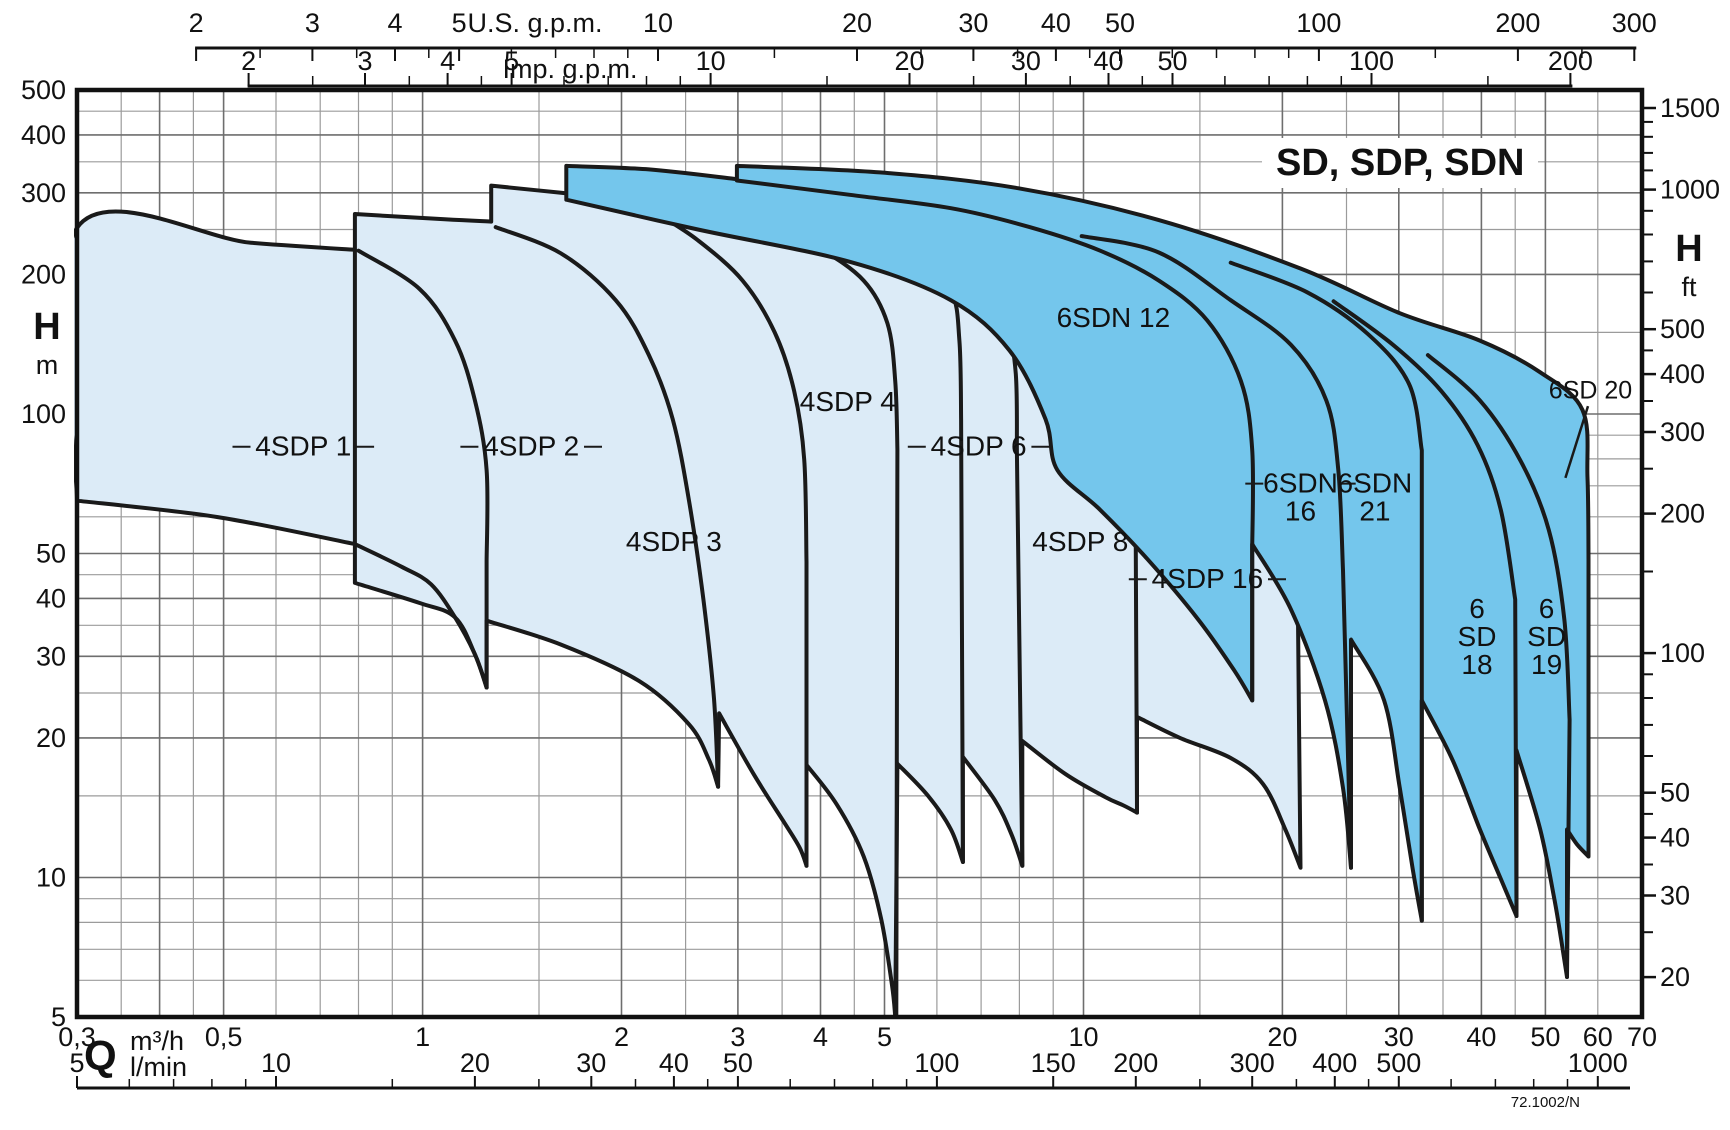 This screenshot has height=1130, width=1730. Describe the element at coordinates (196, 23) in the screenshot. I see `us-gpm-tick-label: 2` at that location.